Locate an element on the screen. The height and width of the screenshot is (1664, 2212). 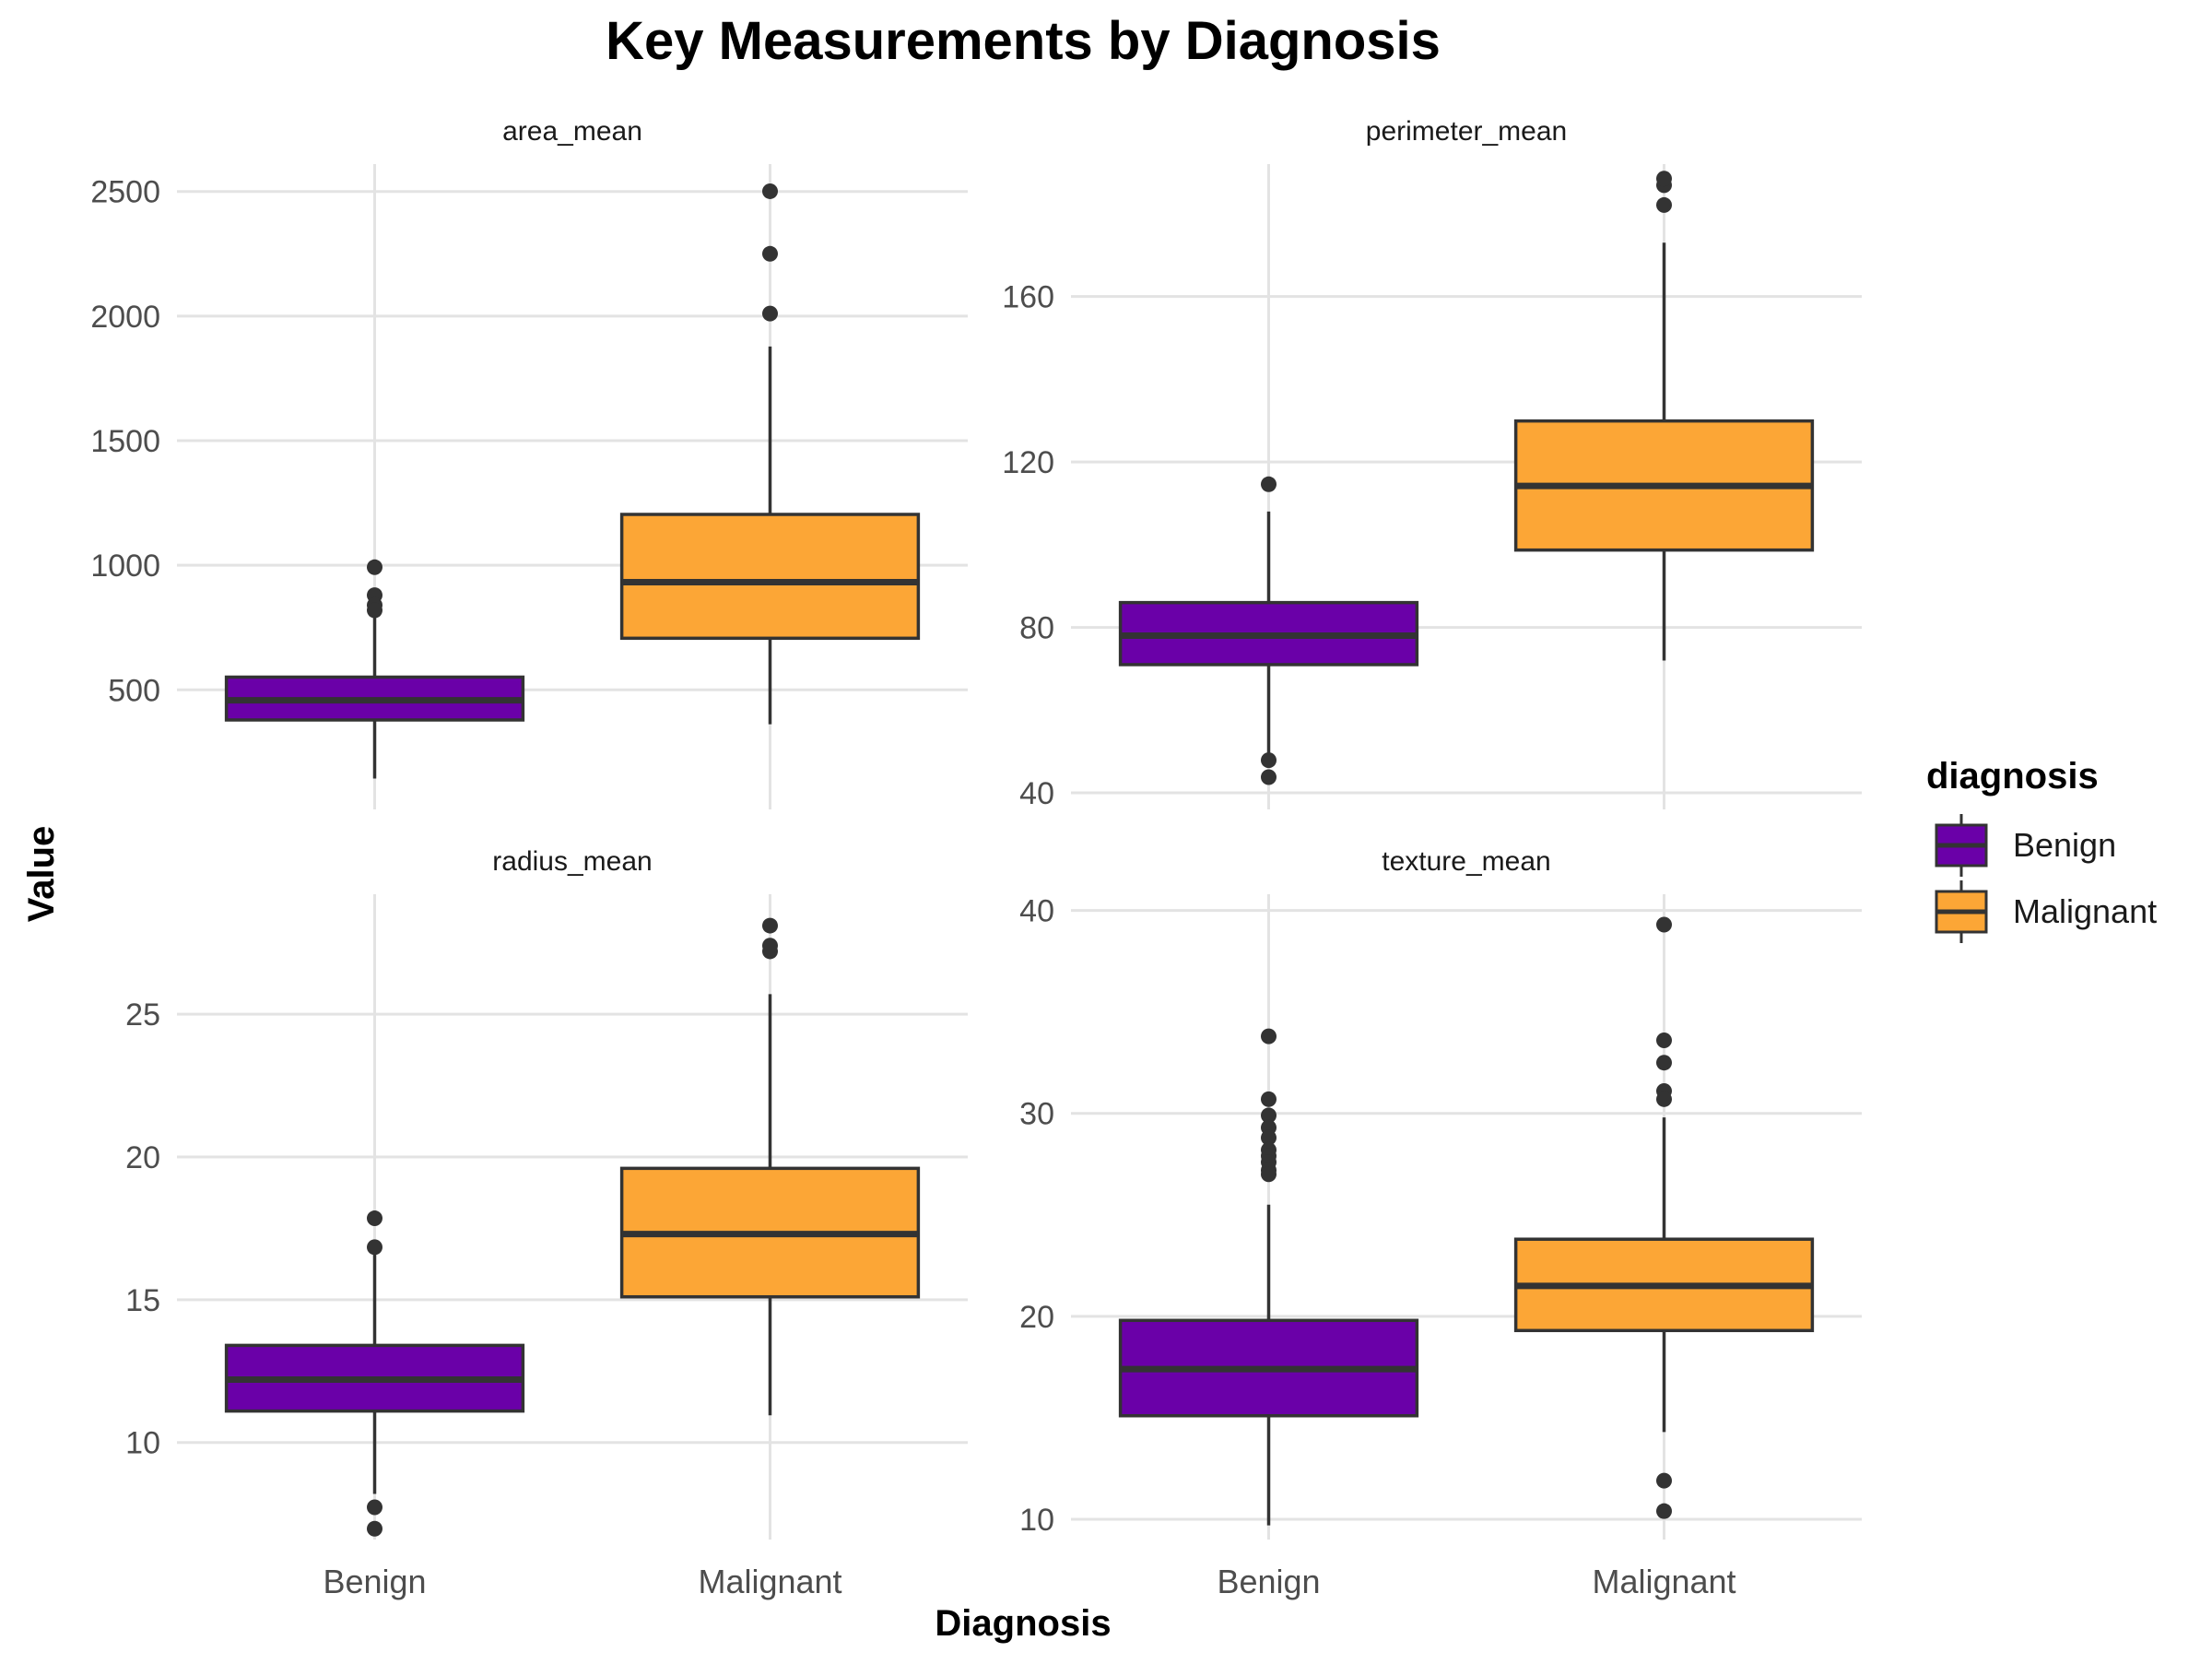
legend-label: Benign is located at coordinates (2064, 845).